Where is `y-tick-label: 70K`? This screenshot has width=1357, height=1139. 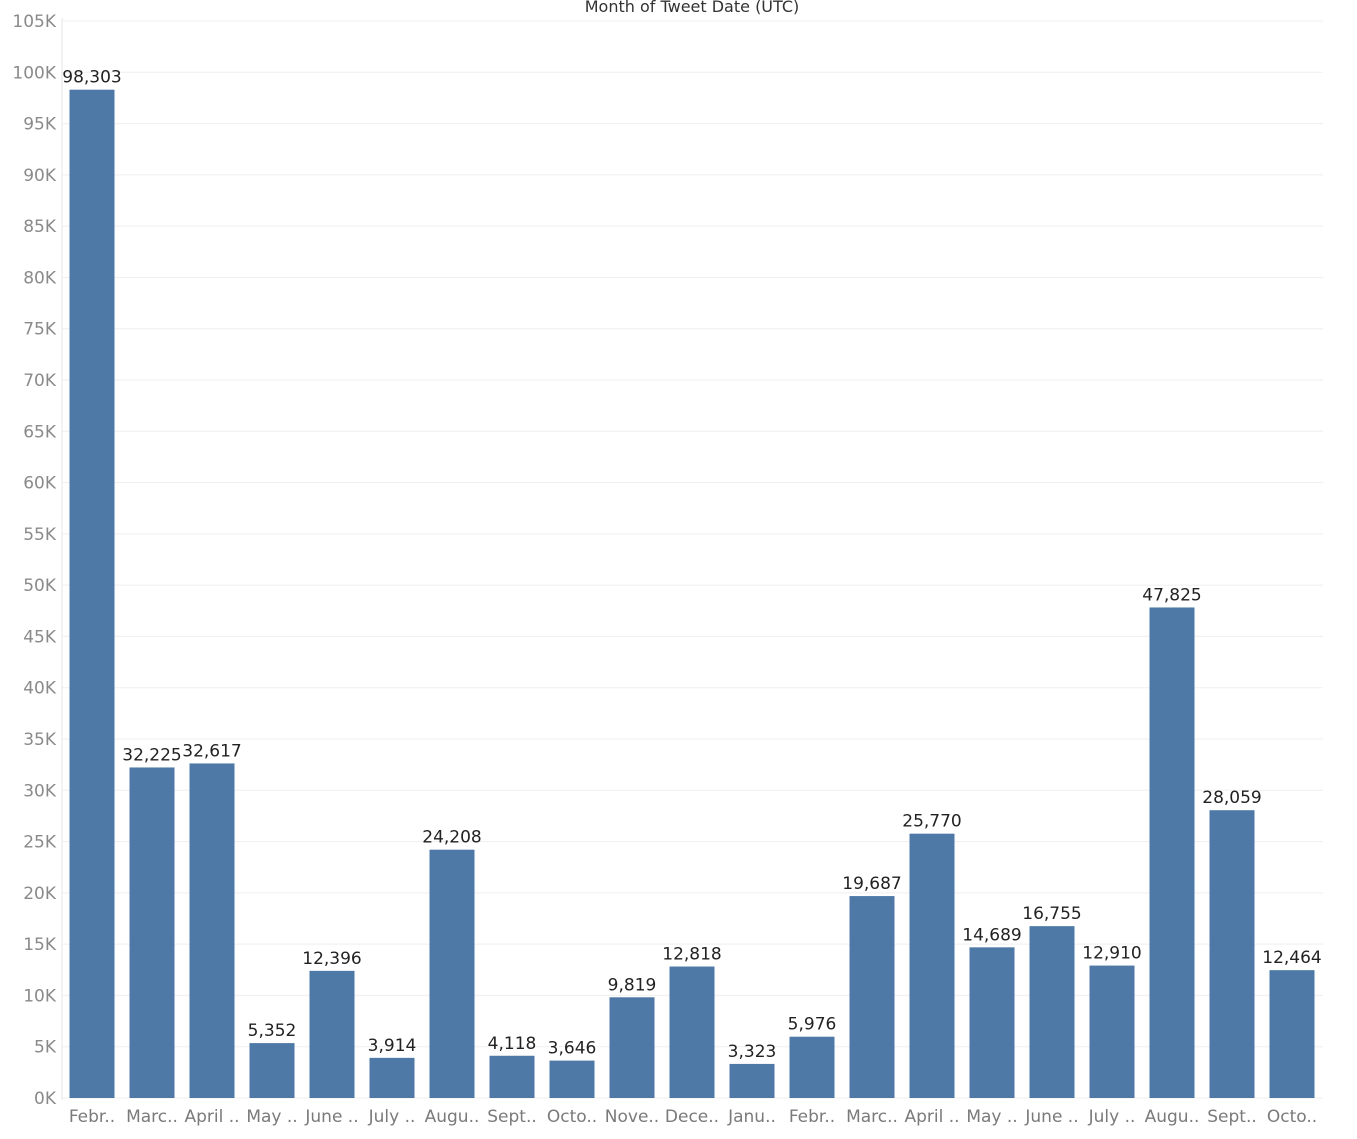
y-tick-label: 70K is located at coordinates (40, 381).